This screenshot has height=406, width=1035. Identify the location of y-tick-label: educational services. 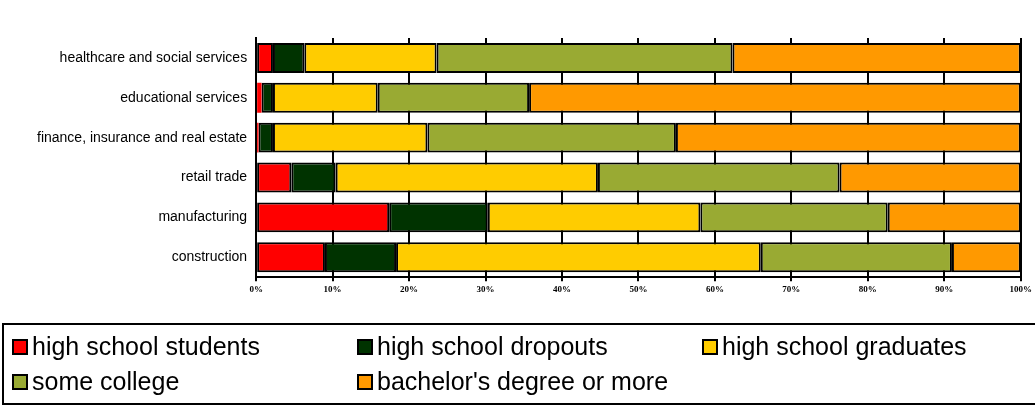
(184, 96).